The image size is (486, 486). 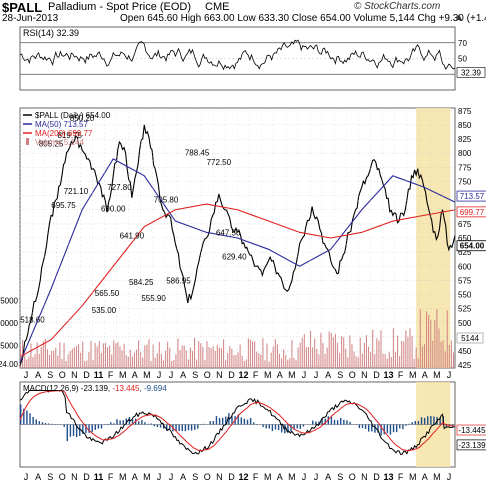 What do you see at coordinates (217, 7) in the screenshot?
I see `exchange-label: CME` at bounding box center [217, 7].